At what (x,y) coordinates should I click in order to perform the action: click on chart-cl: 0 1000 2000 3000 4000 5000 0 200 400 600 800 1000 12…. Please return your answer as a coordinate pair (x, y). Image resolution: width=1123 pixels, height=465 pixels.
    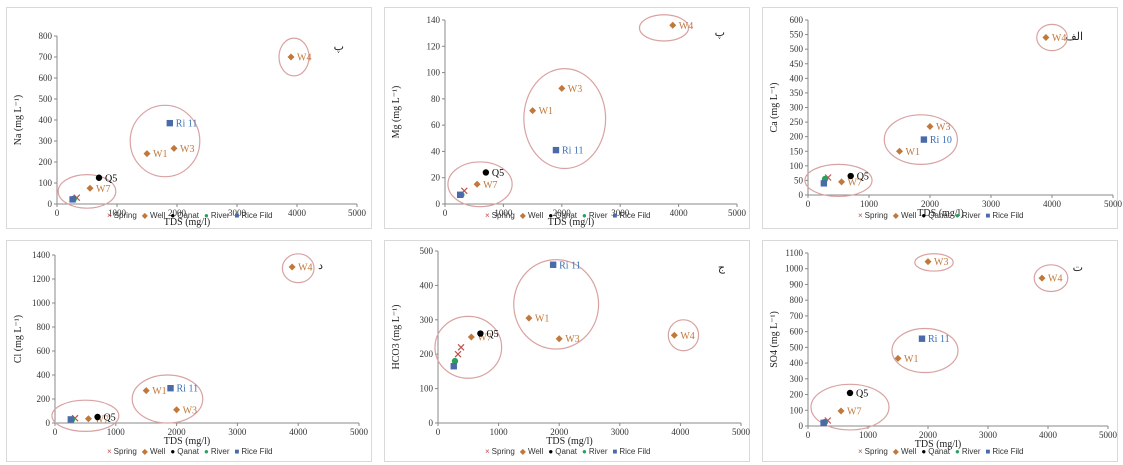
    Looking at the image, I should click on (191, 348).